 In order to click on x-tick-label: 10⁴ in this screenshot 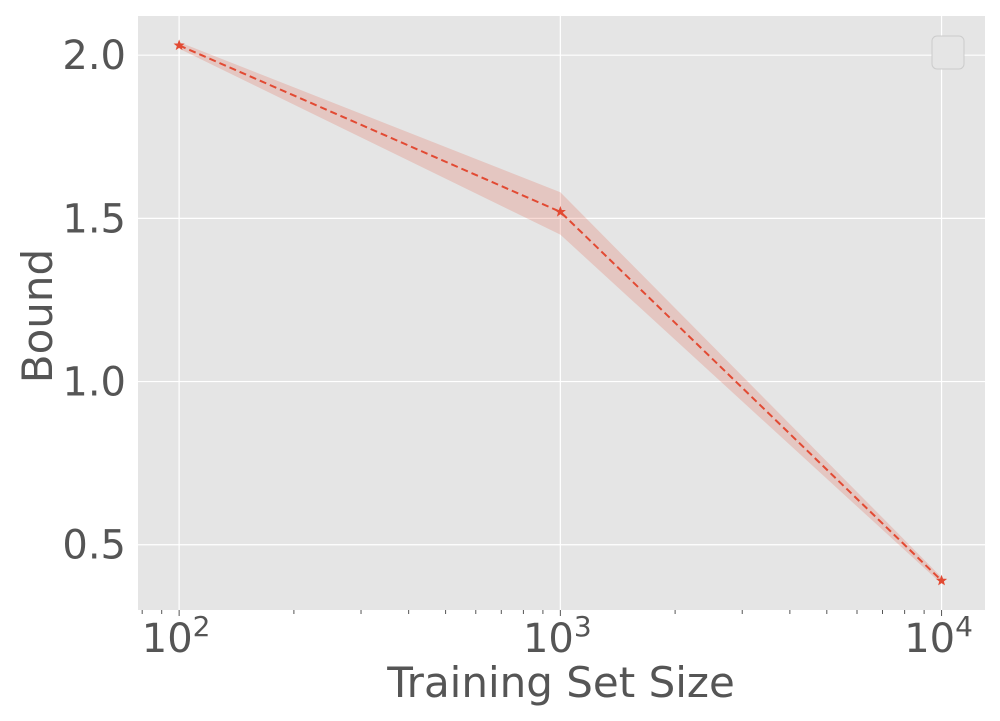, I will do `click(938, 636)`.